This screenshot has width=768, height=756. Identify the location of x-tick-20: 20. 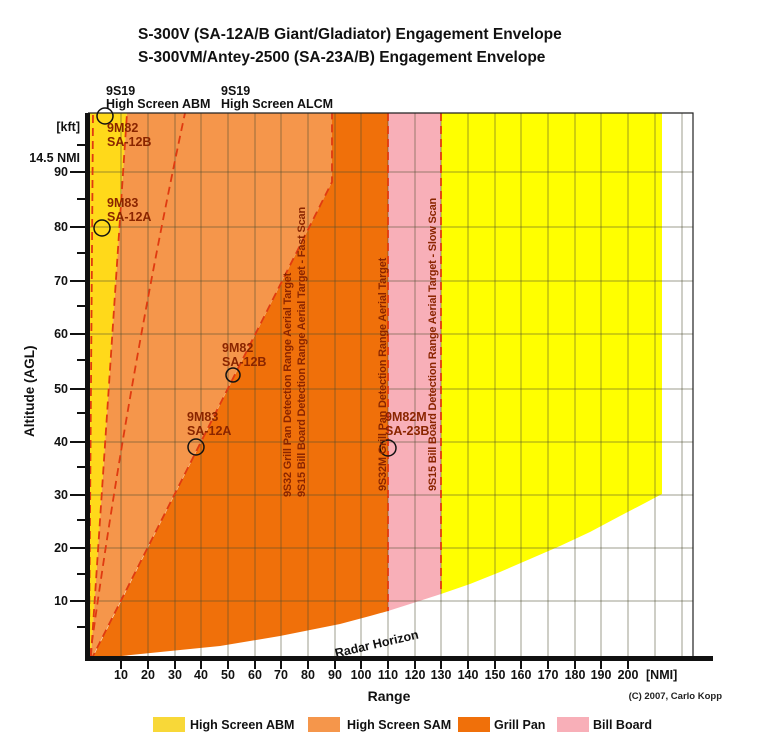
(148, 675).